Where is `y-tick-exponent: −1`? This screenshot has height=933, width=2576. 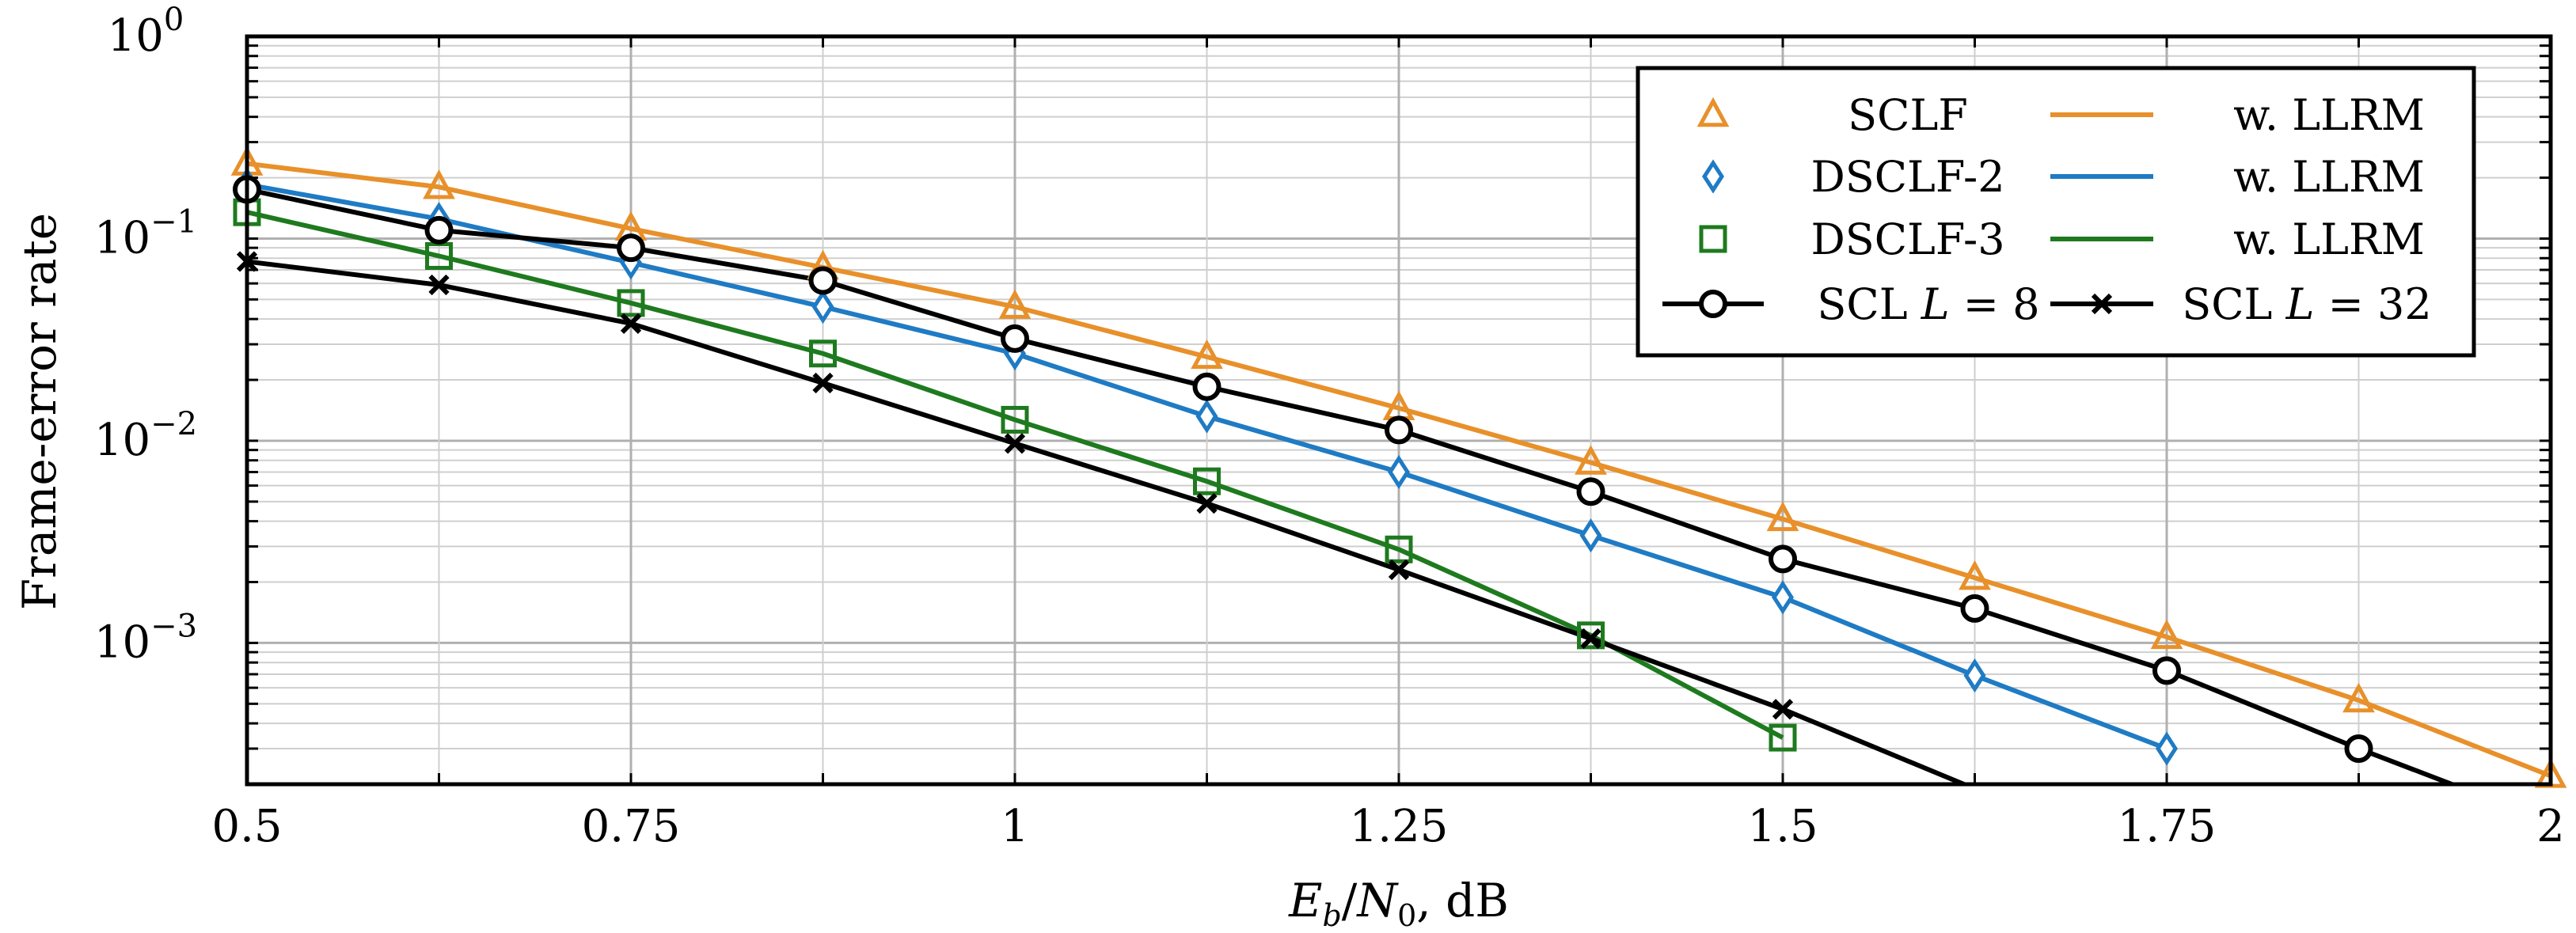
y-tick-exponent: −1 is located at coordinates (174, 222).